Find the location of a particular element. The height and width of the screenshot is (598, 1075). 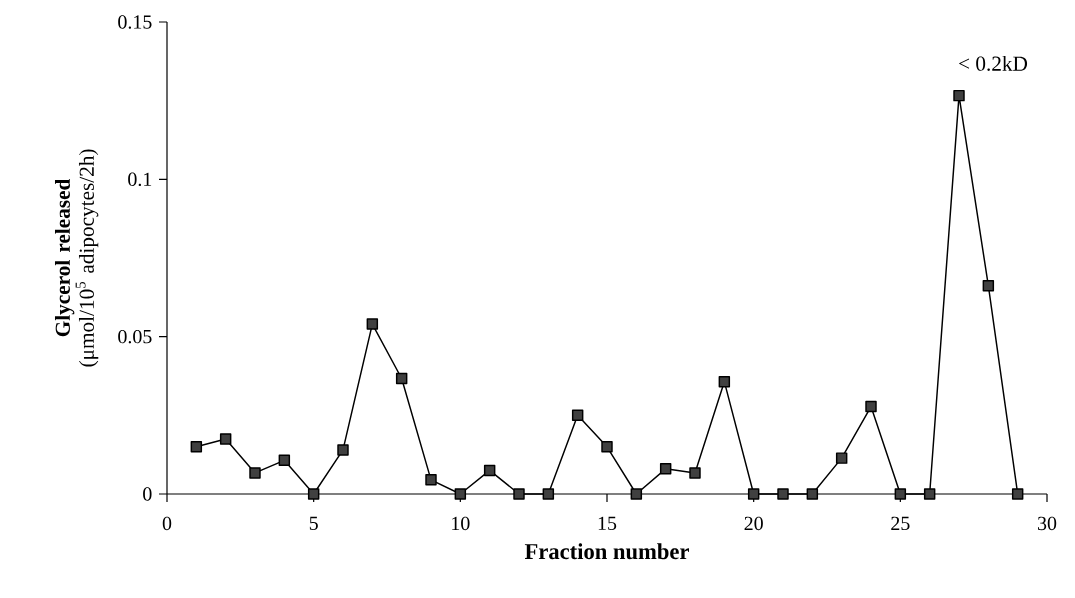

x-tick-label: 15 is located at coordinates (607, 523).